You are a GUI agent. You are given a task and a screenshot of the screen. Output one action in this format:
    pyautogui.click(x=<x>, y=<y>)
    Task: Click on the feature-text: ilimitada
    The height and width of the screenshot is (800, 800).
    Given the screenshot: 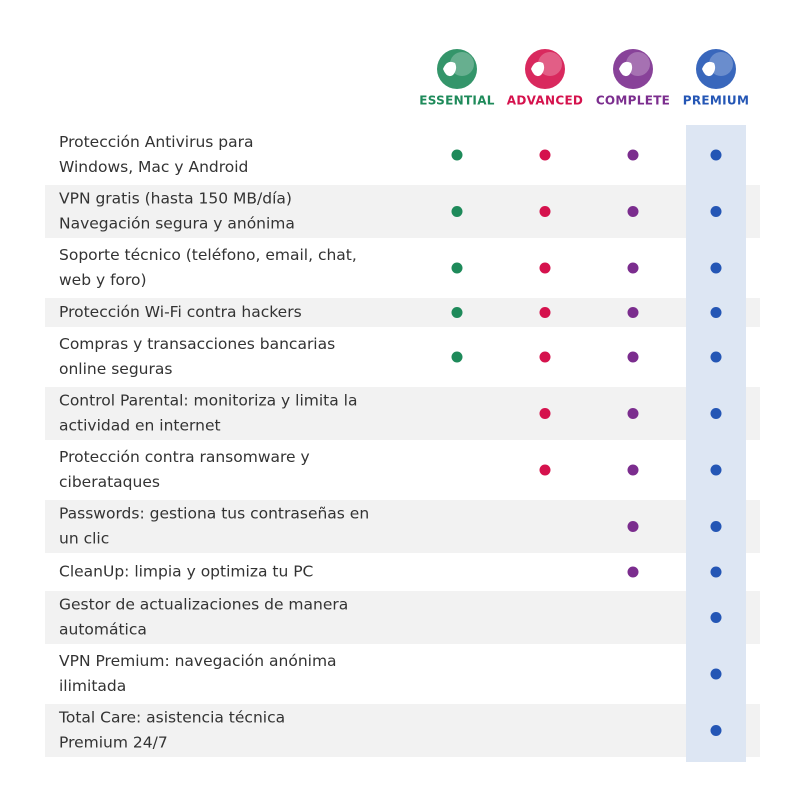 What is the action you would take?
    pyautogui.click(x=92, y=686)
    